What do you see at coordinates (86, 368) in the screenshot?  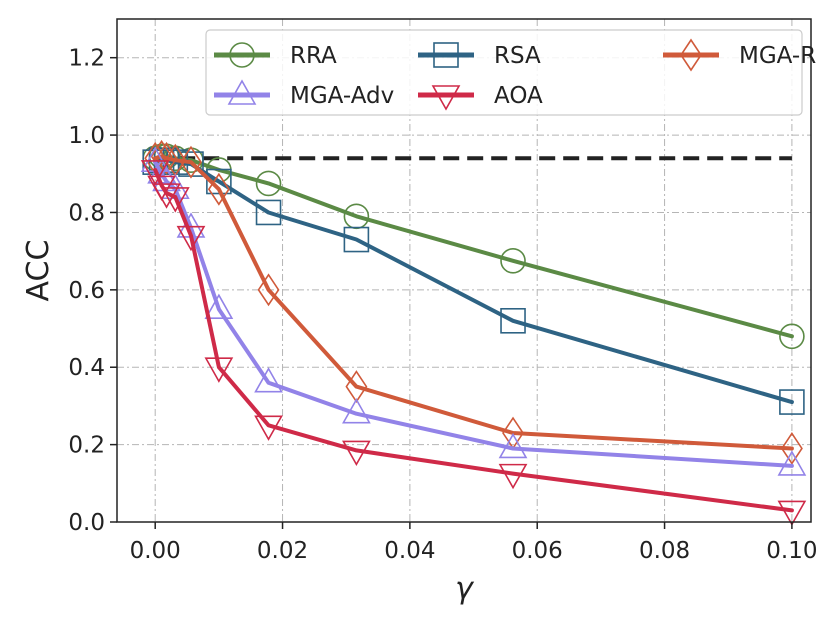 I see `y-tick-label: 0.4` at bounding box center [86, 368].